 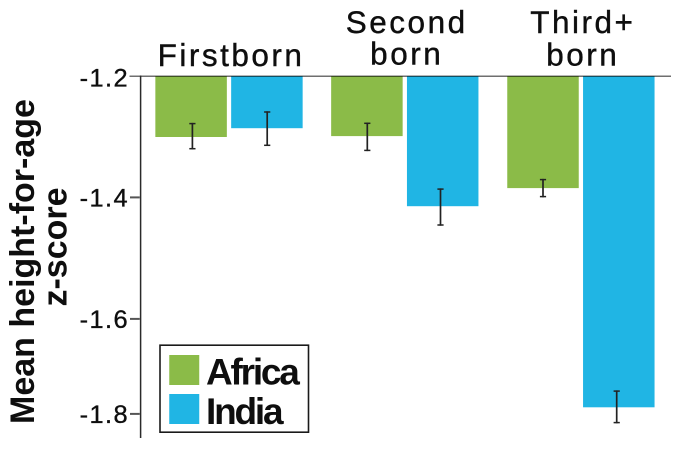 What do you see at coordinates (104, 320) in the screenshot?
I see `svg-text: -1.6` at bounding box center [104, 320].